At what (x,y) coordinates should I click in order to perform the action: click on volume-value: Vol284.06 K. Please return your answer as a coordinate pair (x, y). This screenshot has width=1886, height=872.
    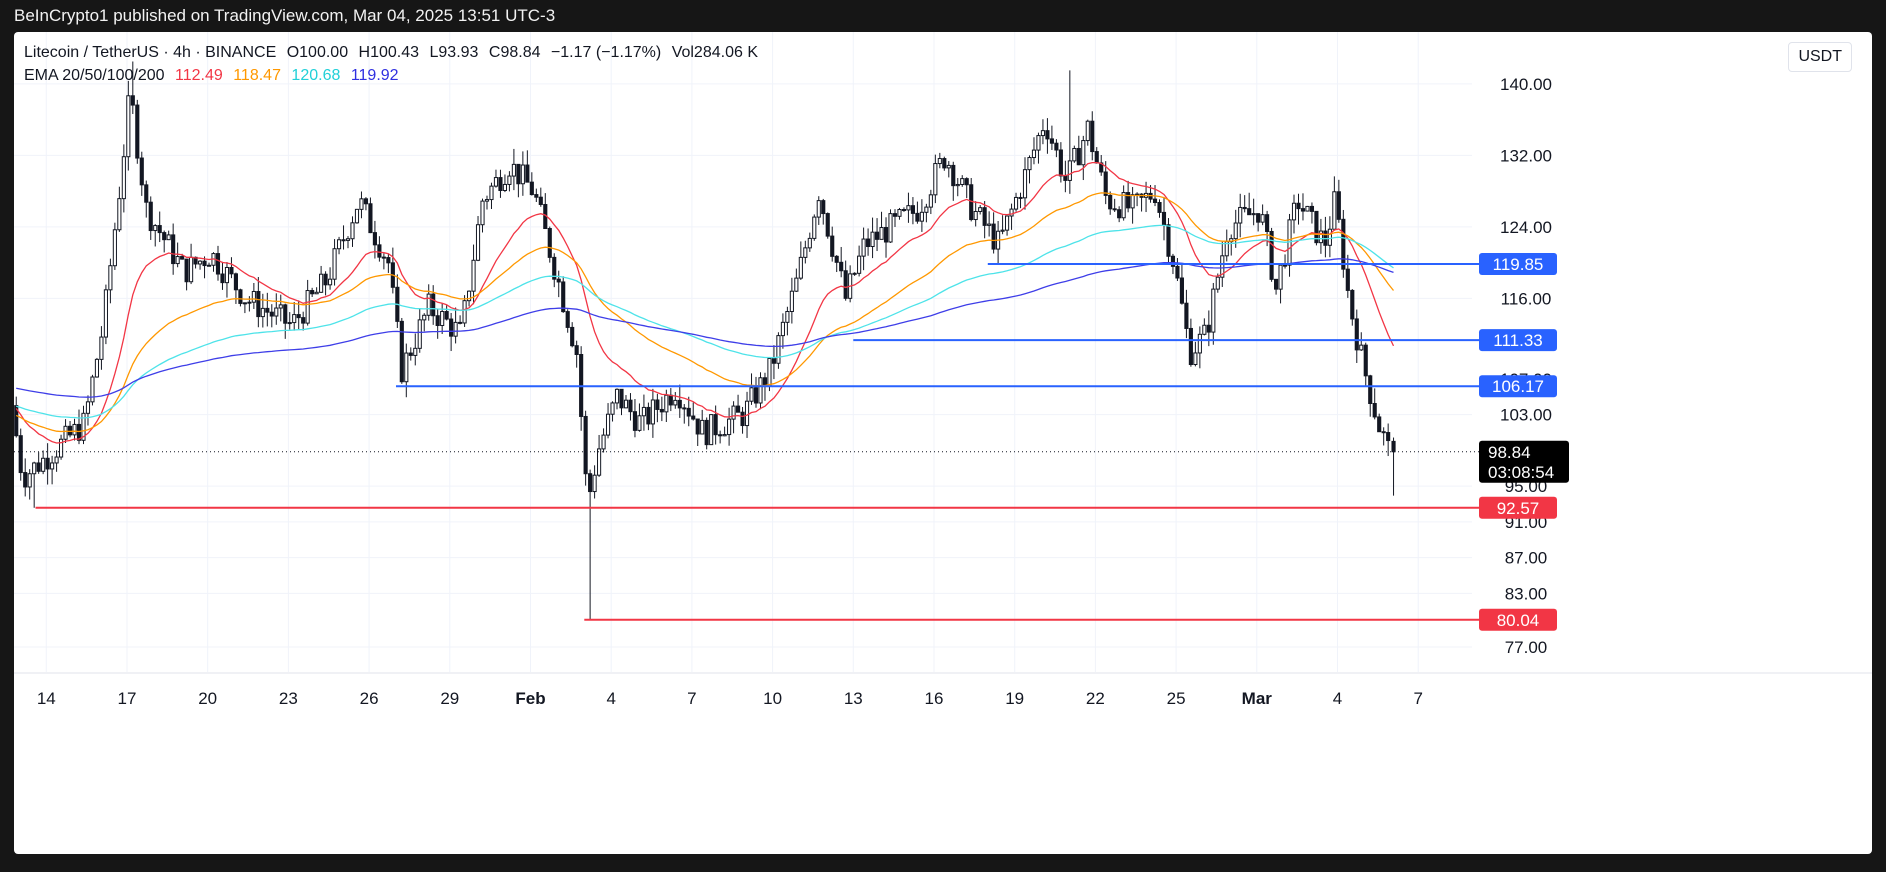
    Looking at the image, I should click on (714, 52).